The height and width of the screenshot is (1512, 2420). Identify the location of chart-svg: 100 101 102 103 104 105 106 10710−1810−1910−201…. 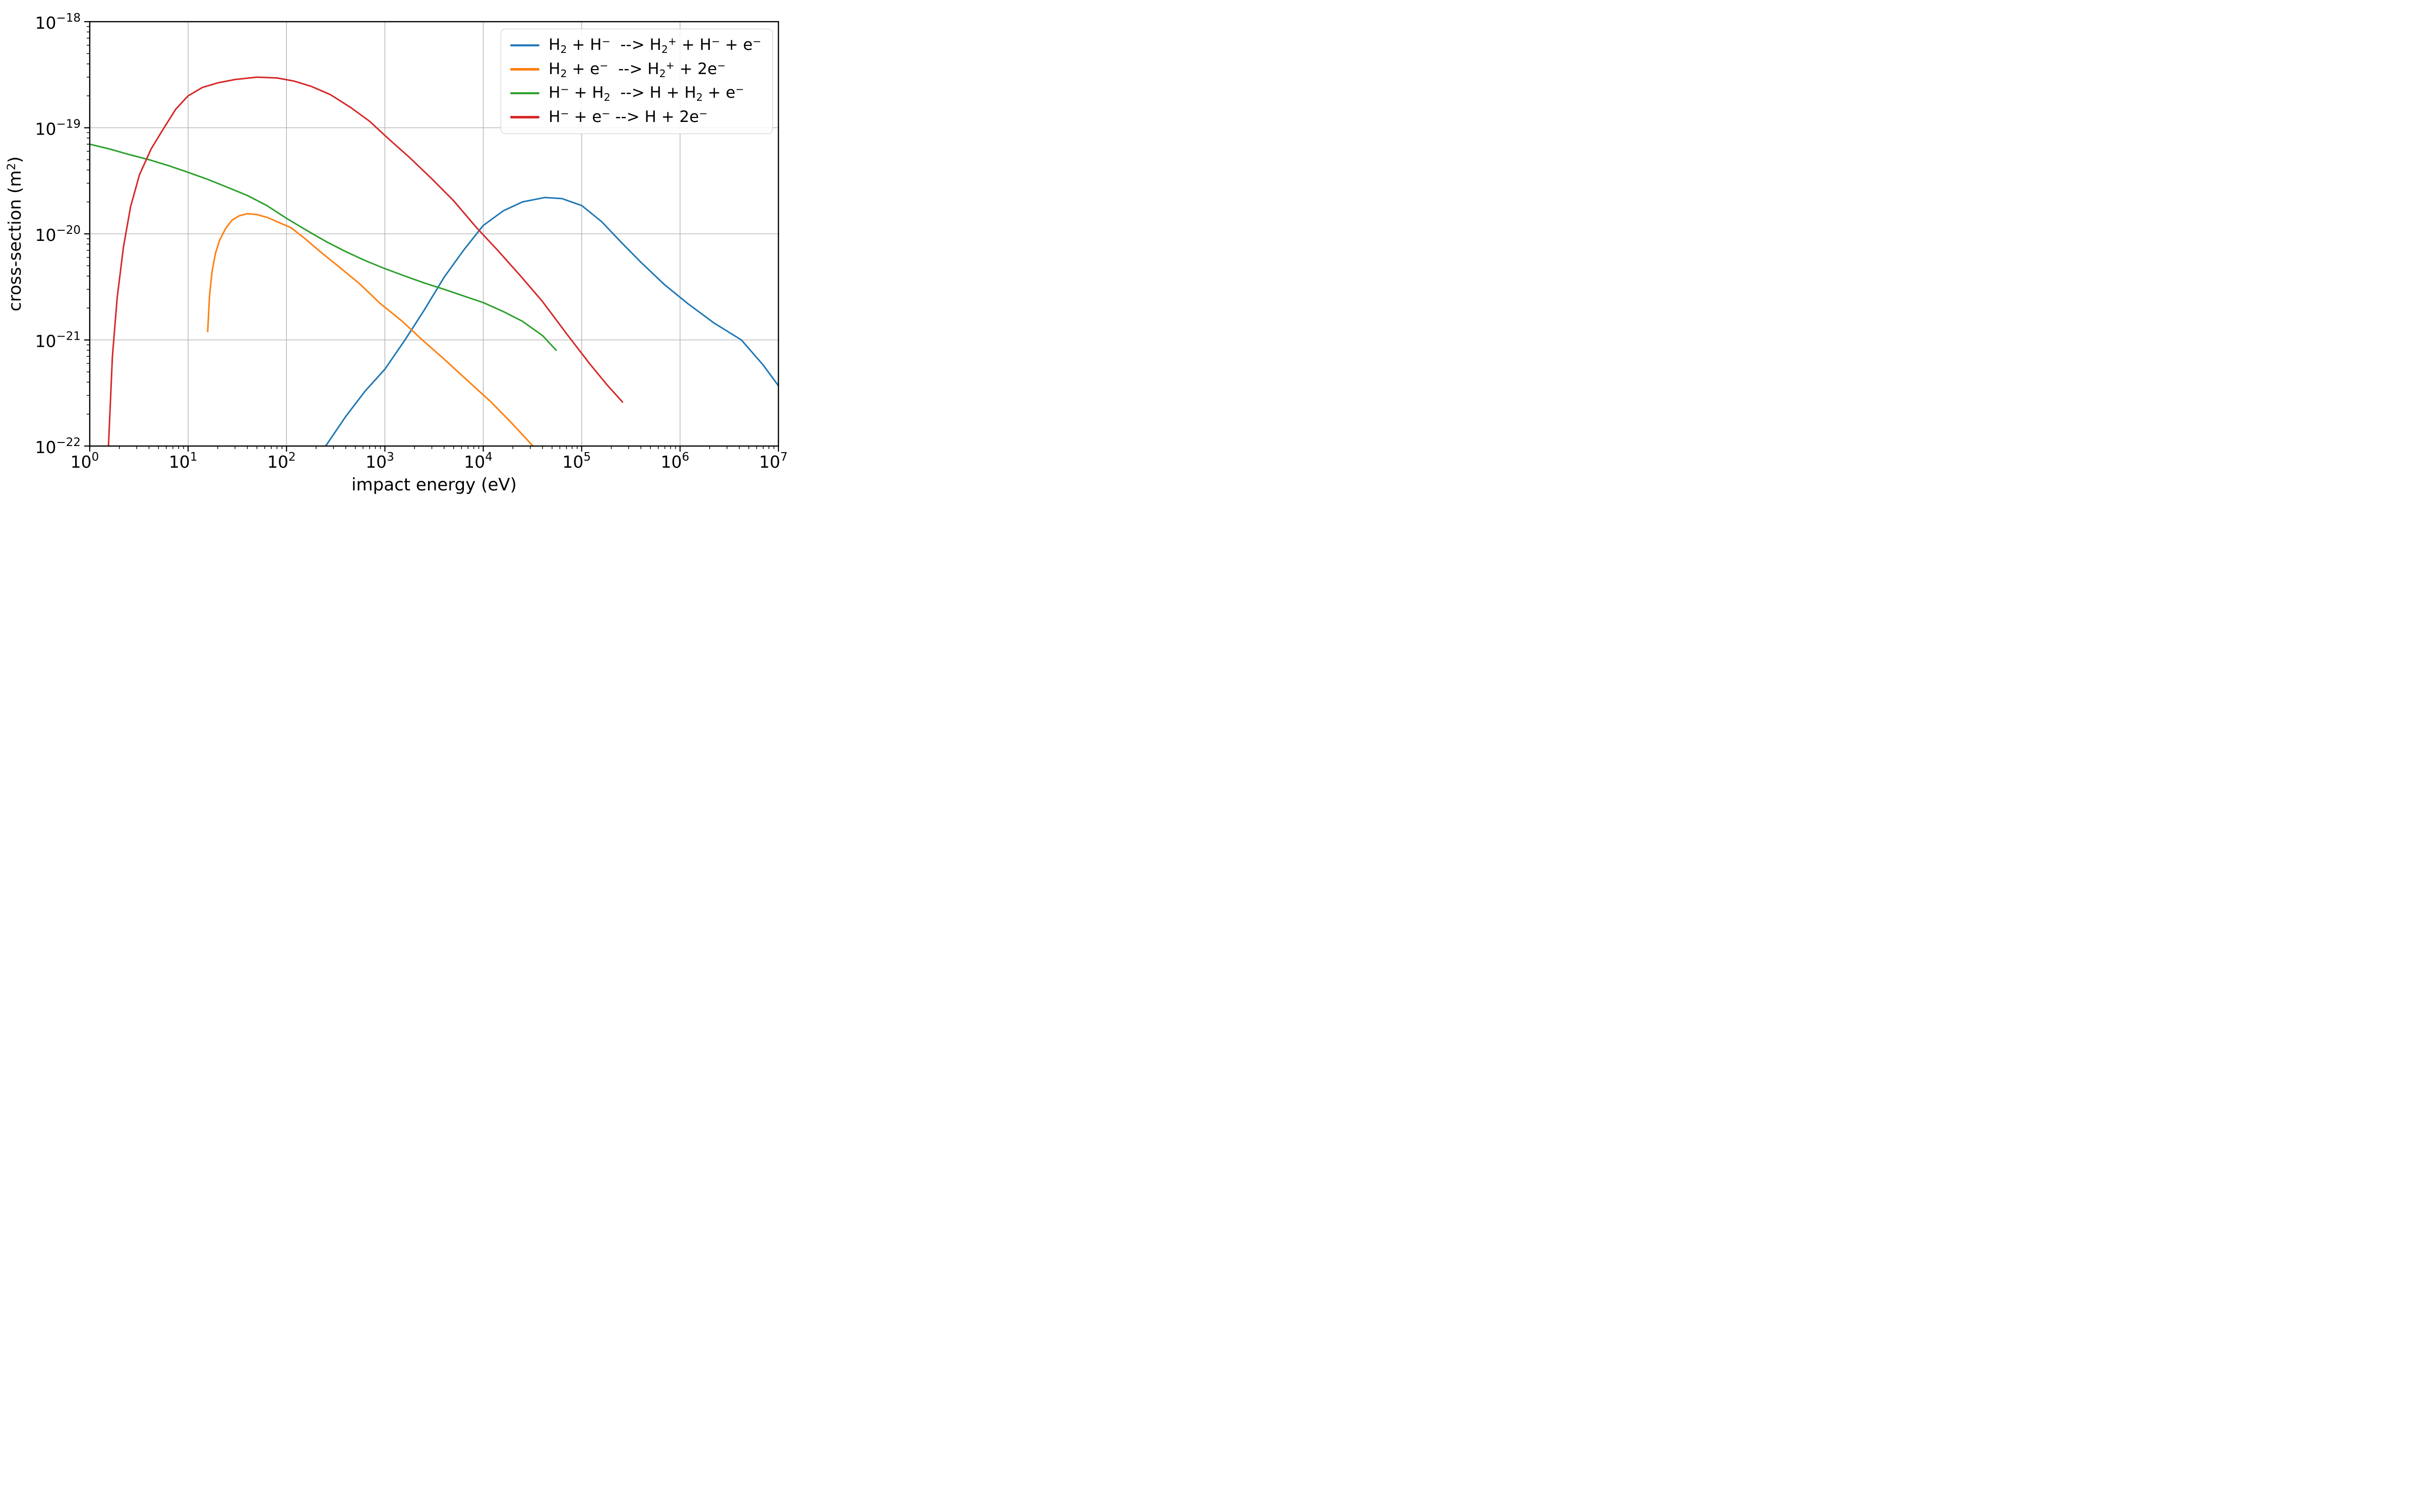
(411, 242).